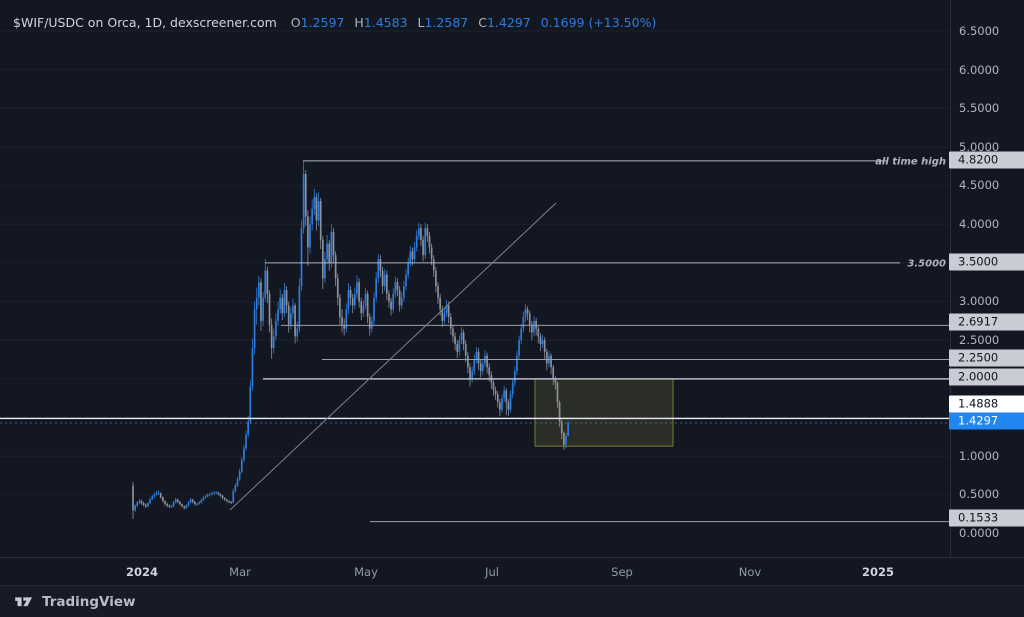  I want to click on tradingview-brand-text: TradingView, so click(89, 601).